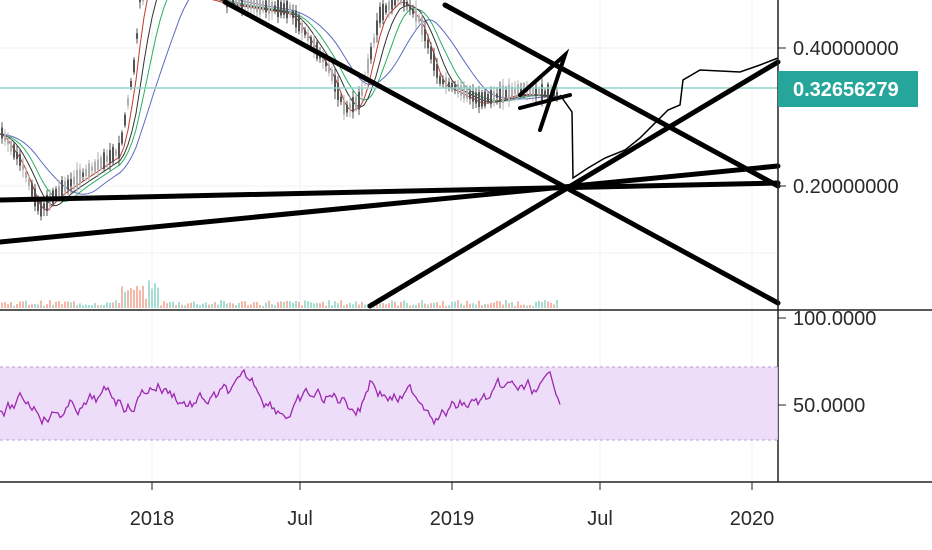 This screenshot has height=550, width=932. What do you see at coordinates (390, 191) in the screenshot?
I see `trendline-flat-lower` at bounding box center [390, 191].